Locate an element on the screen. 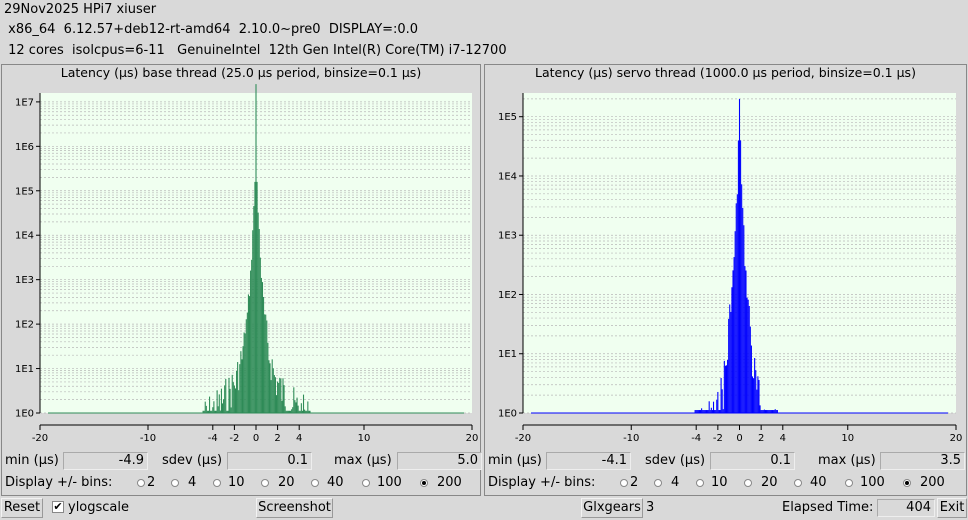 This screenshot has height=520, width=968. sdev-value: 0.1 is located at coordinates (752, 461).